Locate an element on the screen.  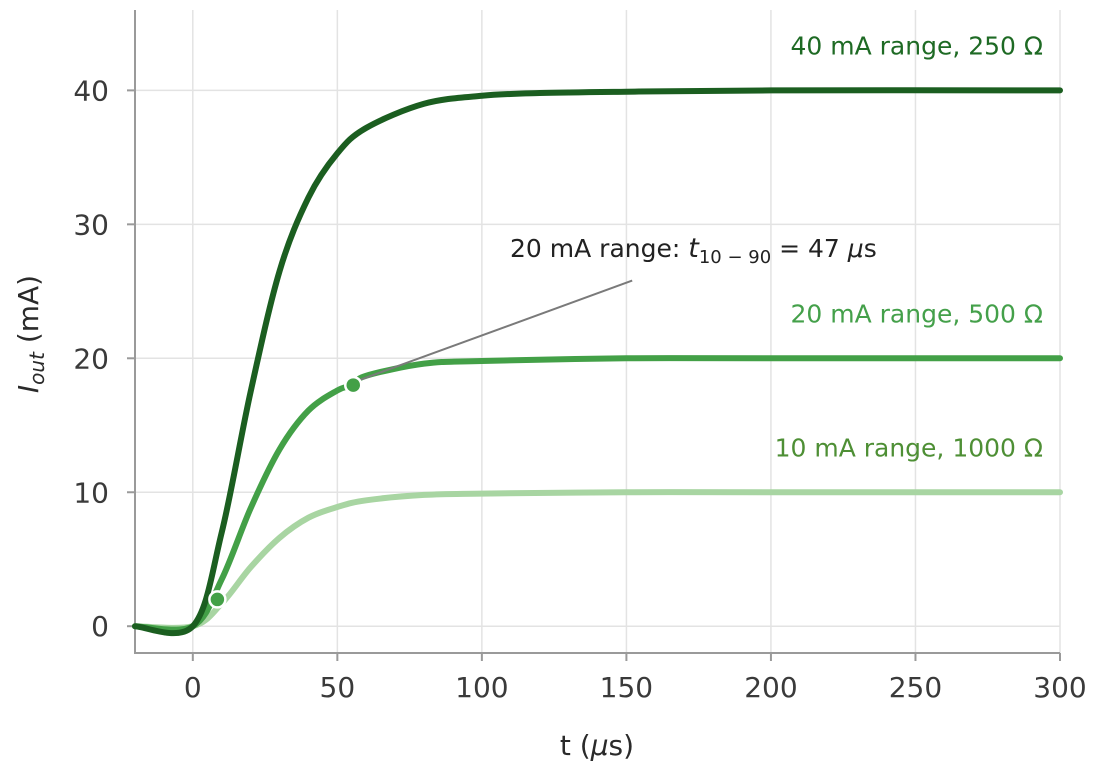
y-axis-title-unit: (mA) is located at coordinates (28, 313).